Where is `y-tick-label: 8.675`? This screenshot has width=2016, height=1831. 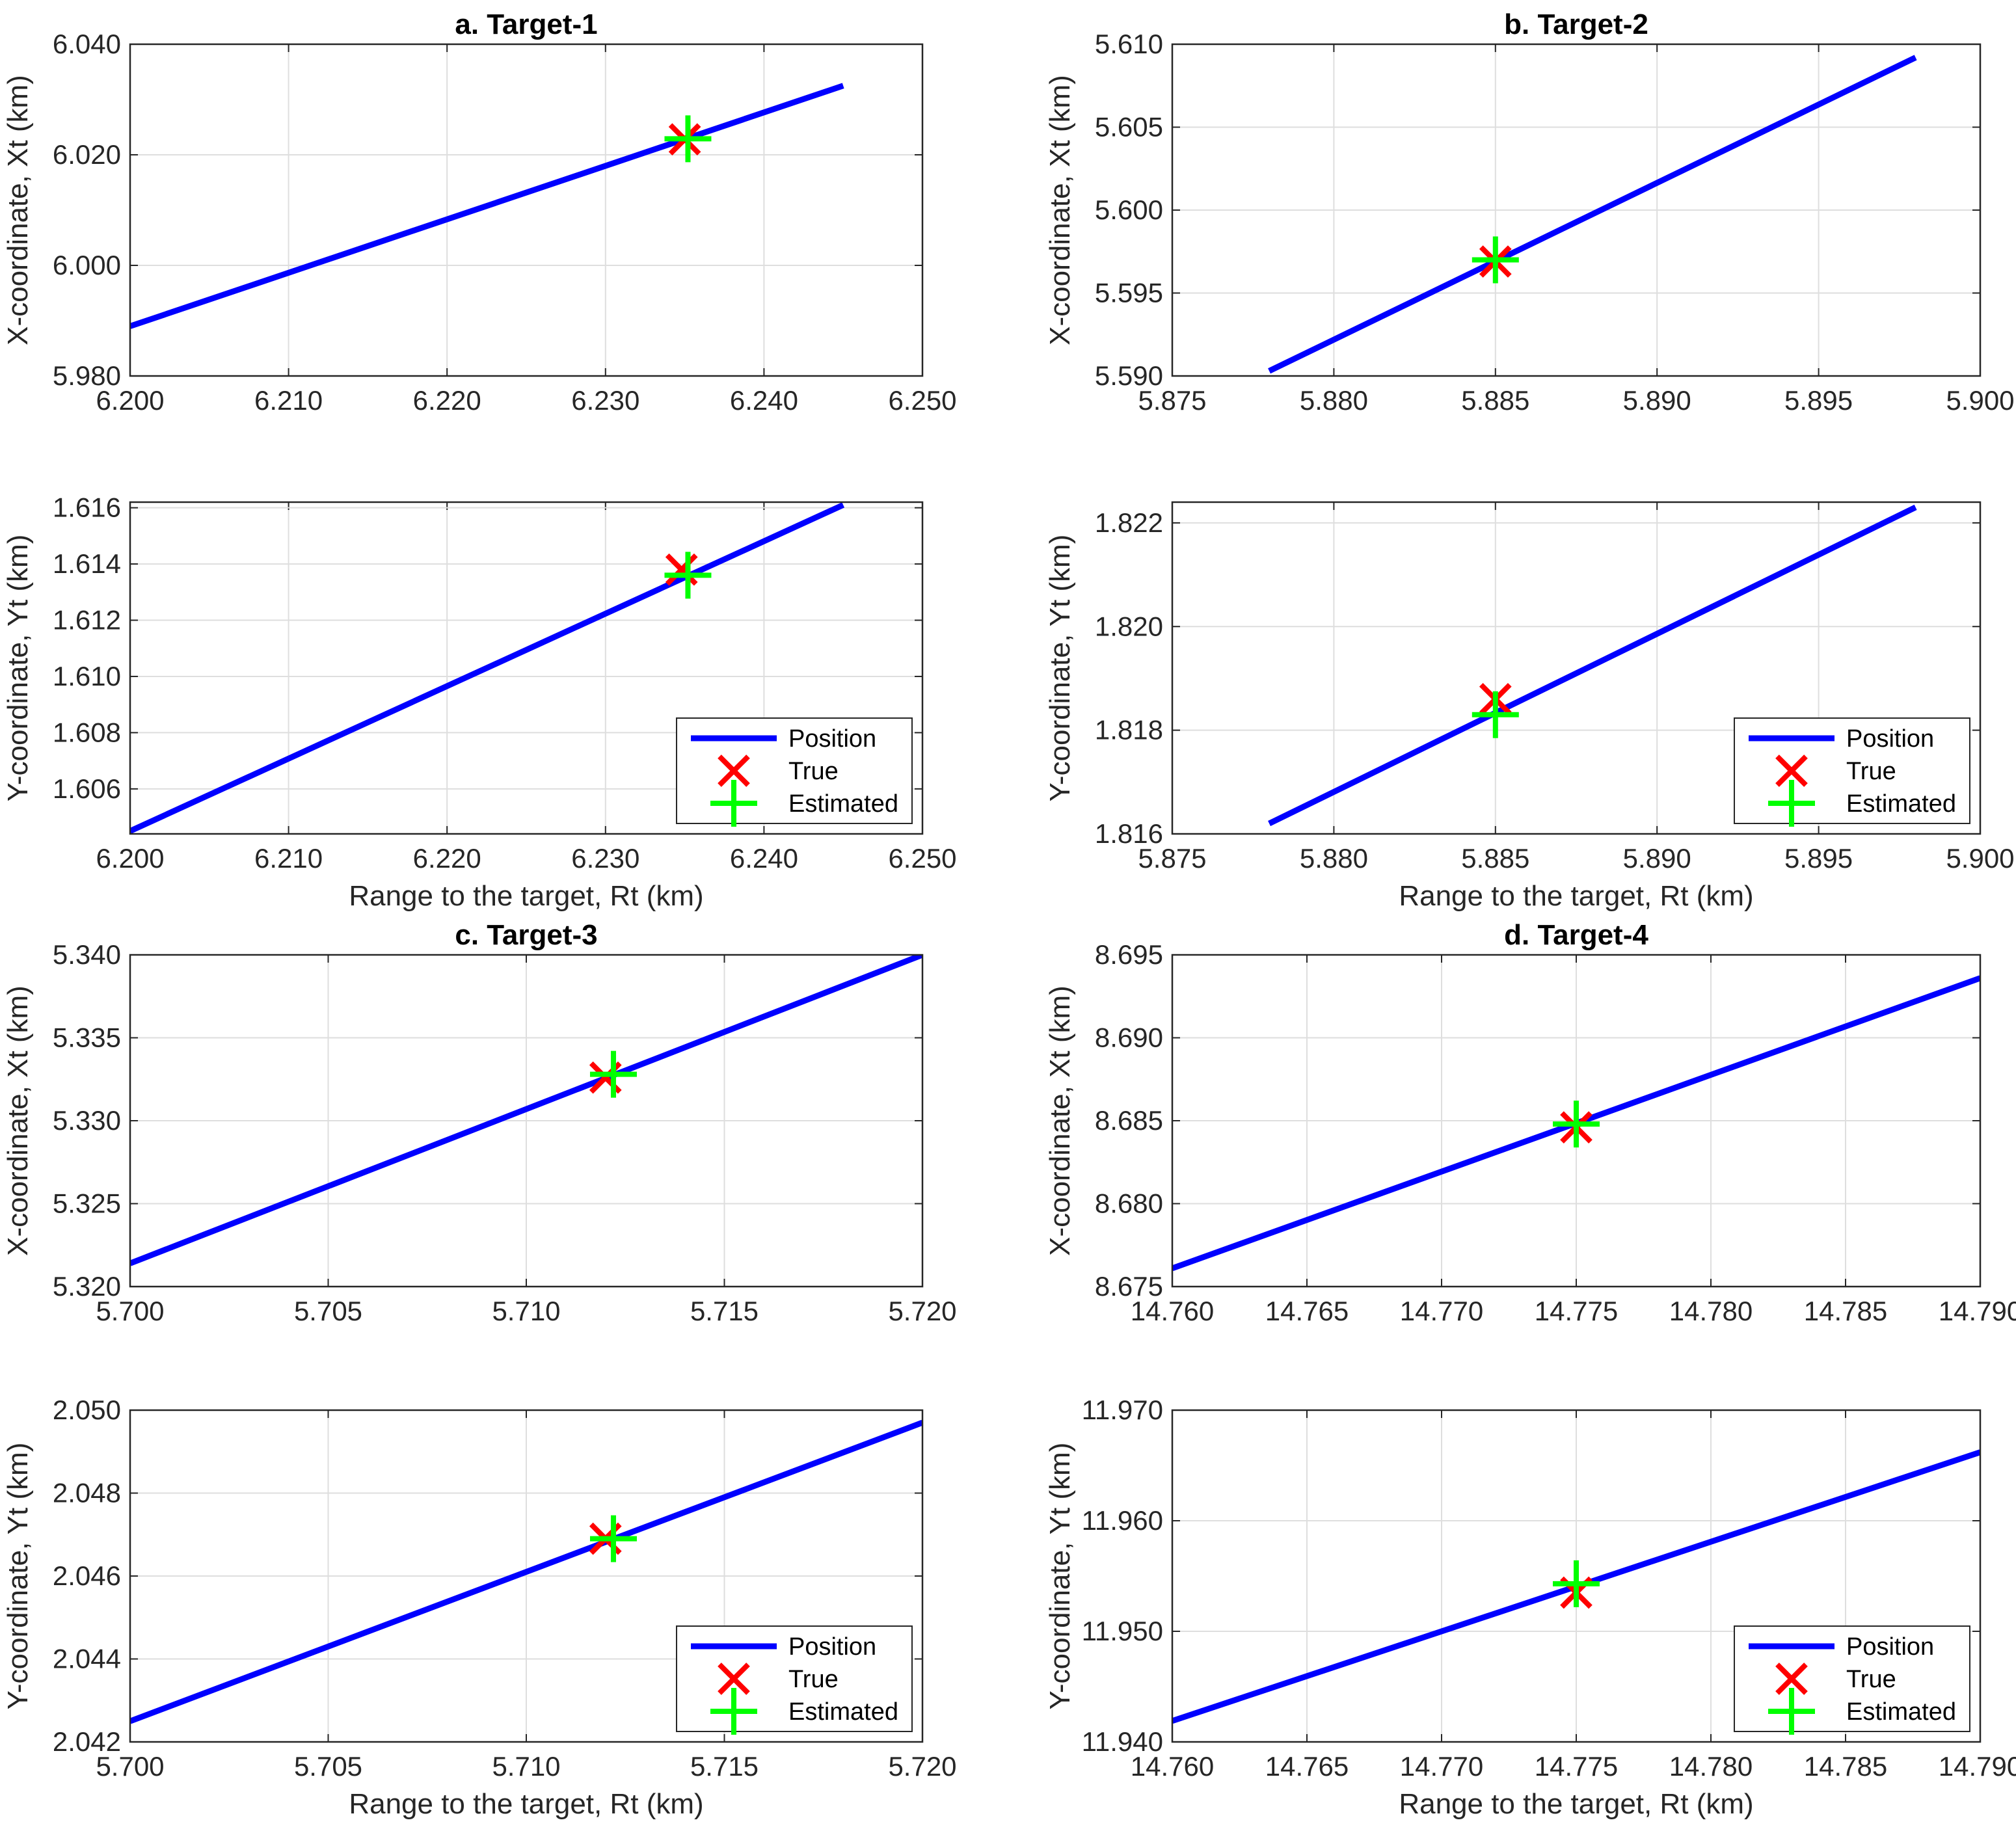
y-tick-label: 8.675 is located at coordinates (1129, 1286).